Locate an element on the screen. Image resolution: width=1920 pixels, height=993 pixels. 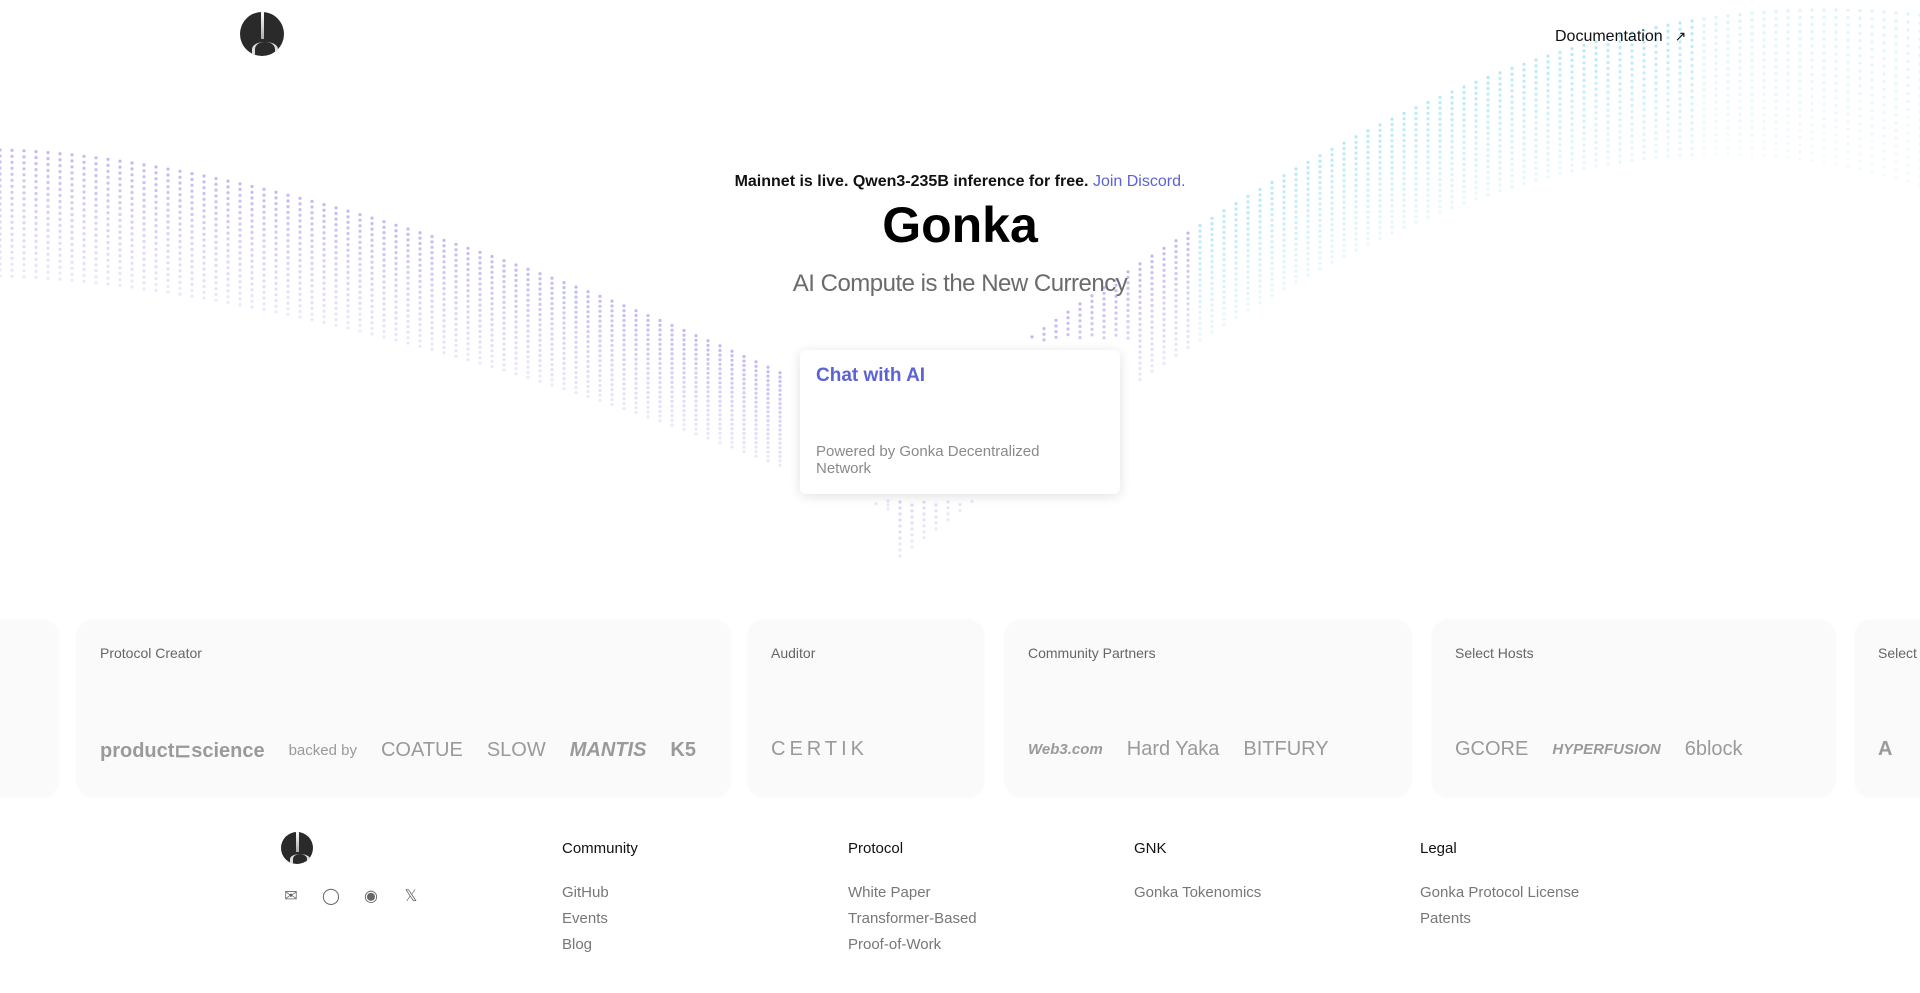
coatue-logo: COATUE is located at coordinates (421, 750).